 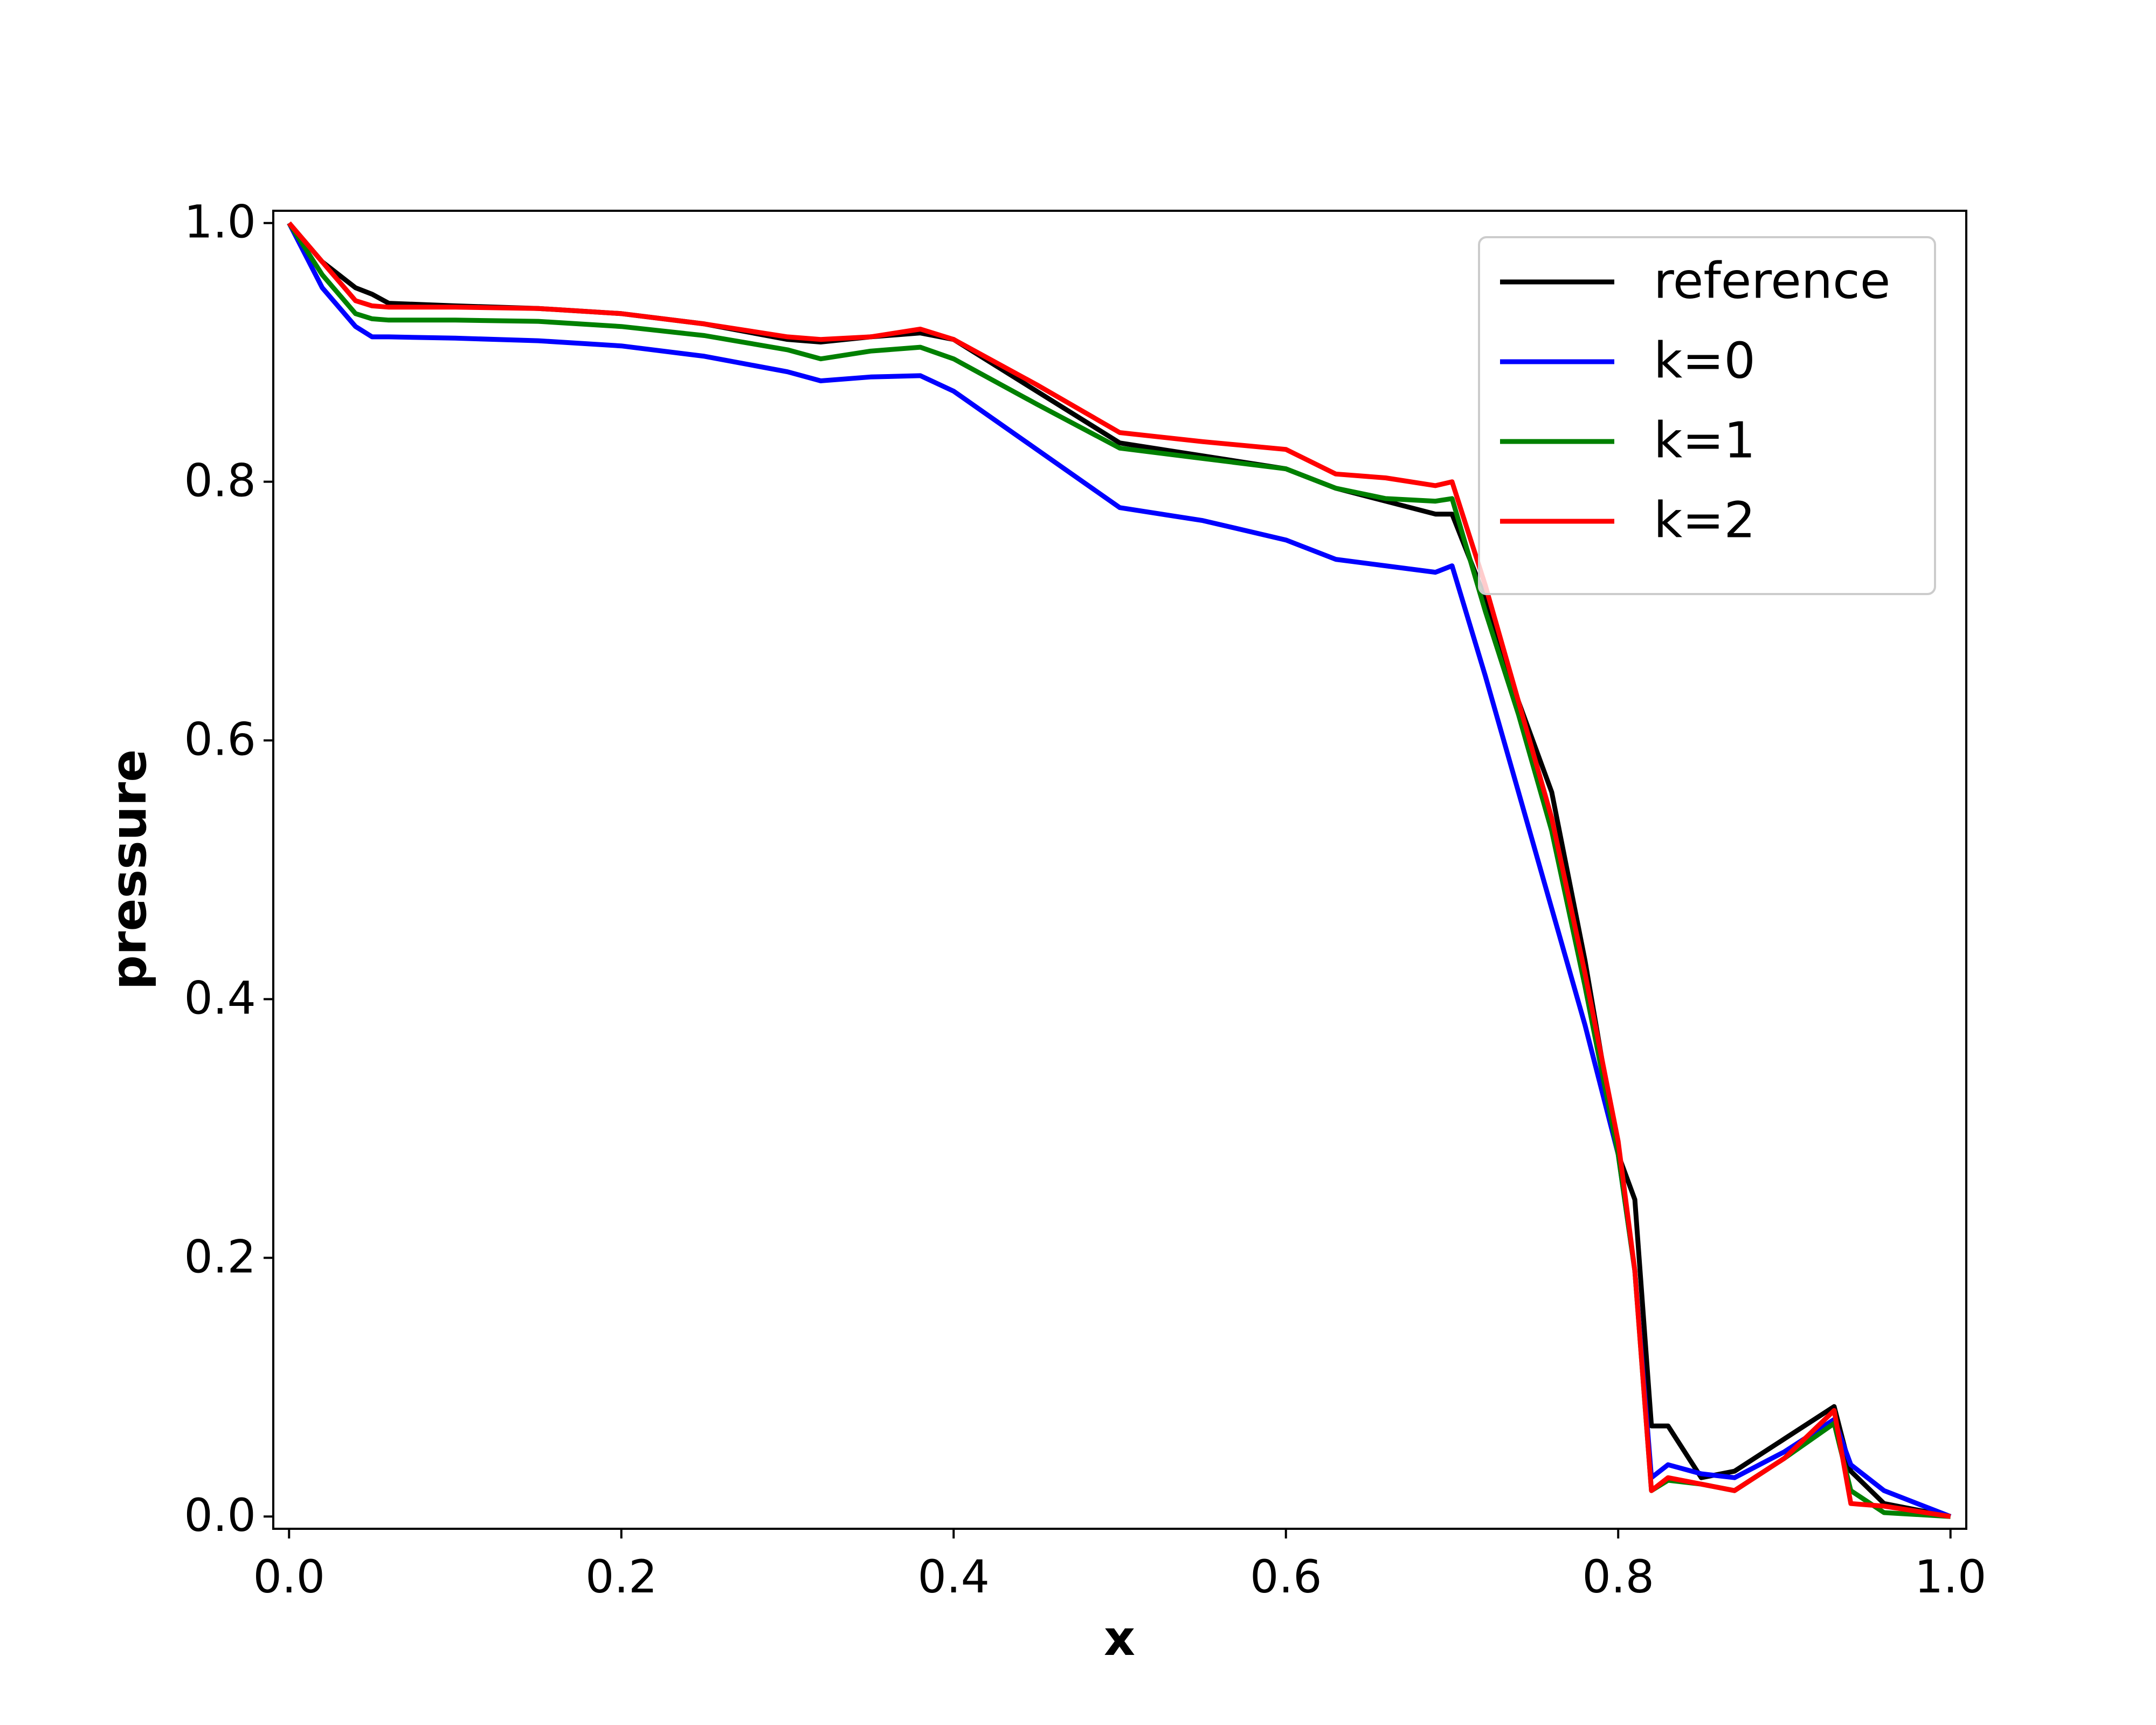 What do you see at coordinates (1119, 1638) in the screenshot?
I see `x-axis-label: x` at bounding box center [1119, 1638].